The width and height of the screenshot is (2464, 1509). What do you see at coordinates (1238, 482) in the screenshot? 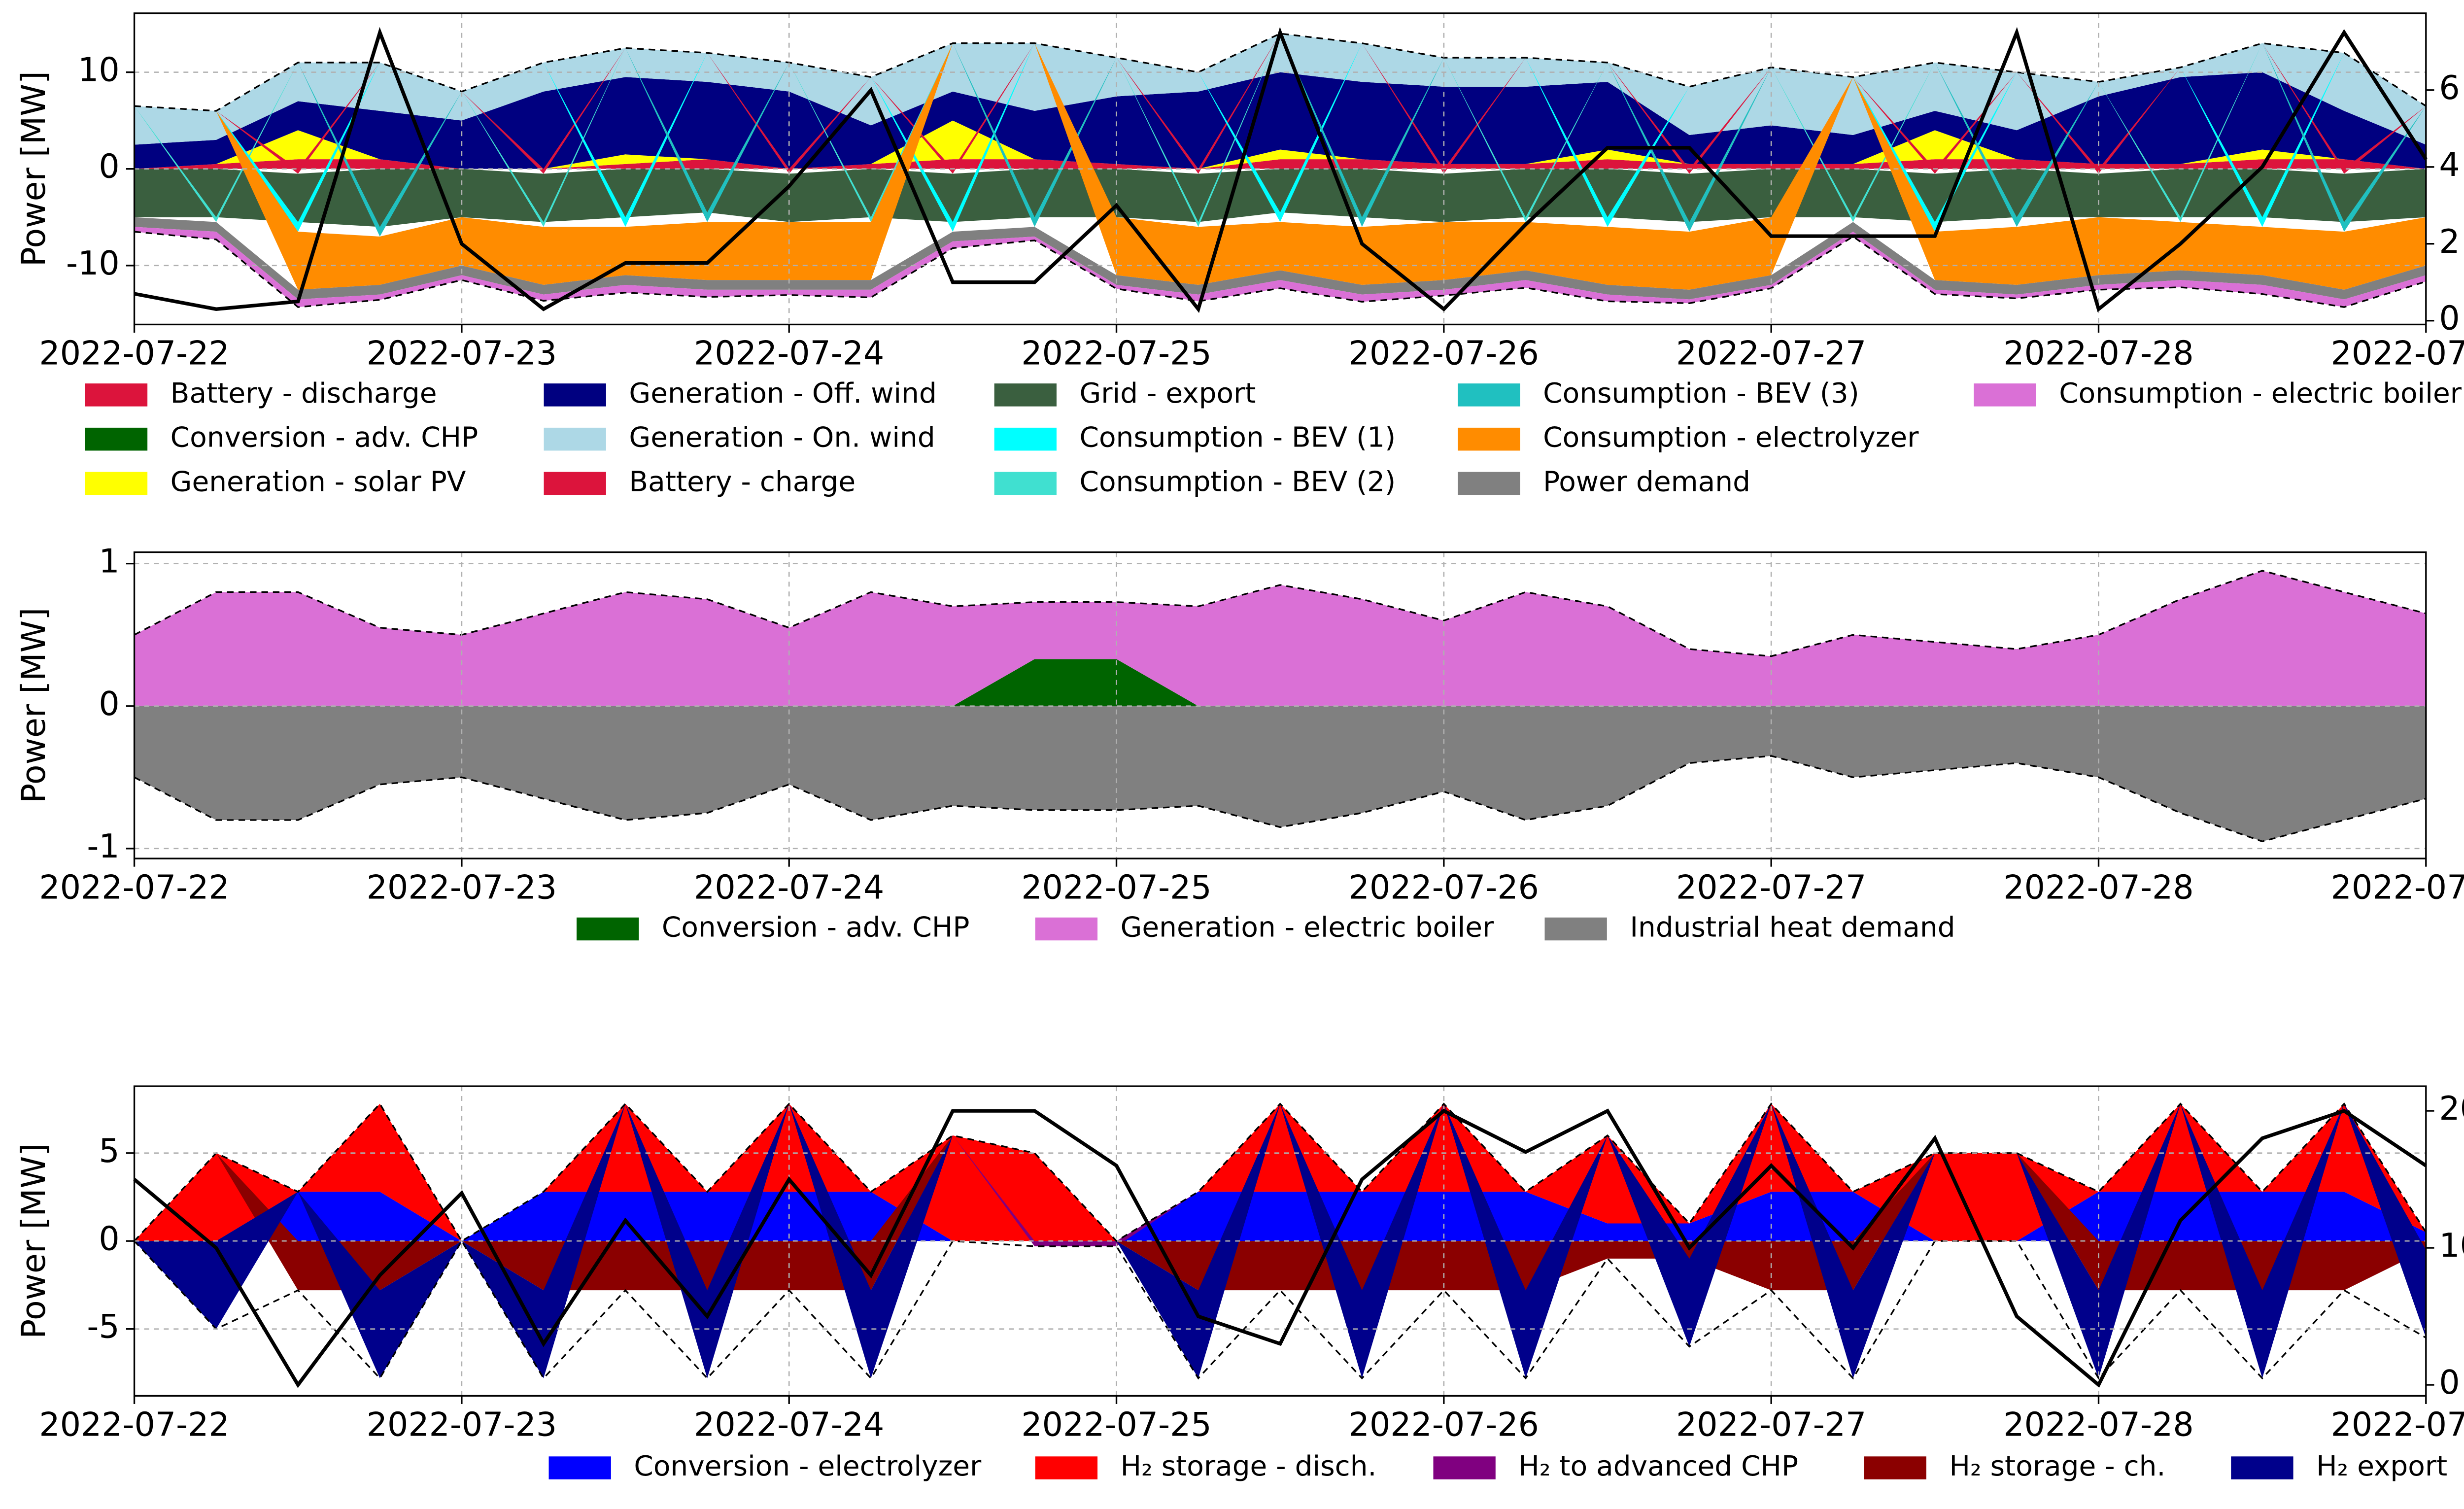
I see `legend-label: Consumption - BEV (2)` at bounding box center [1238, 482].